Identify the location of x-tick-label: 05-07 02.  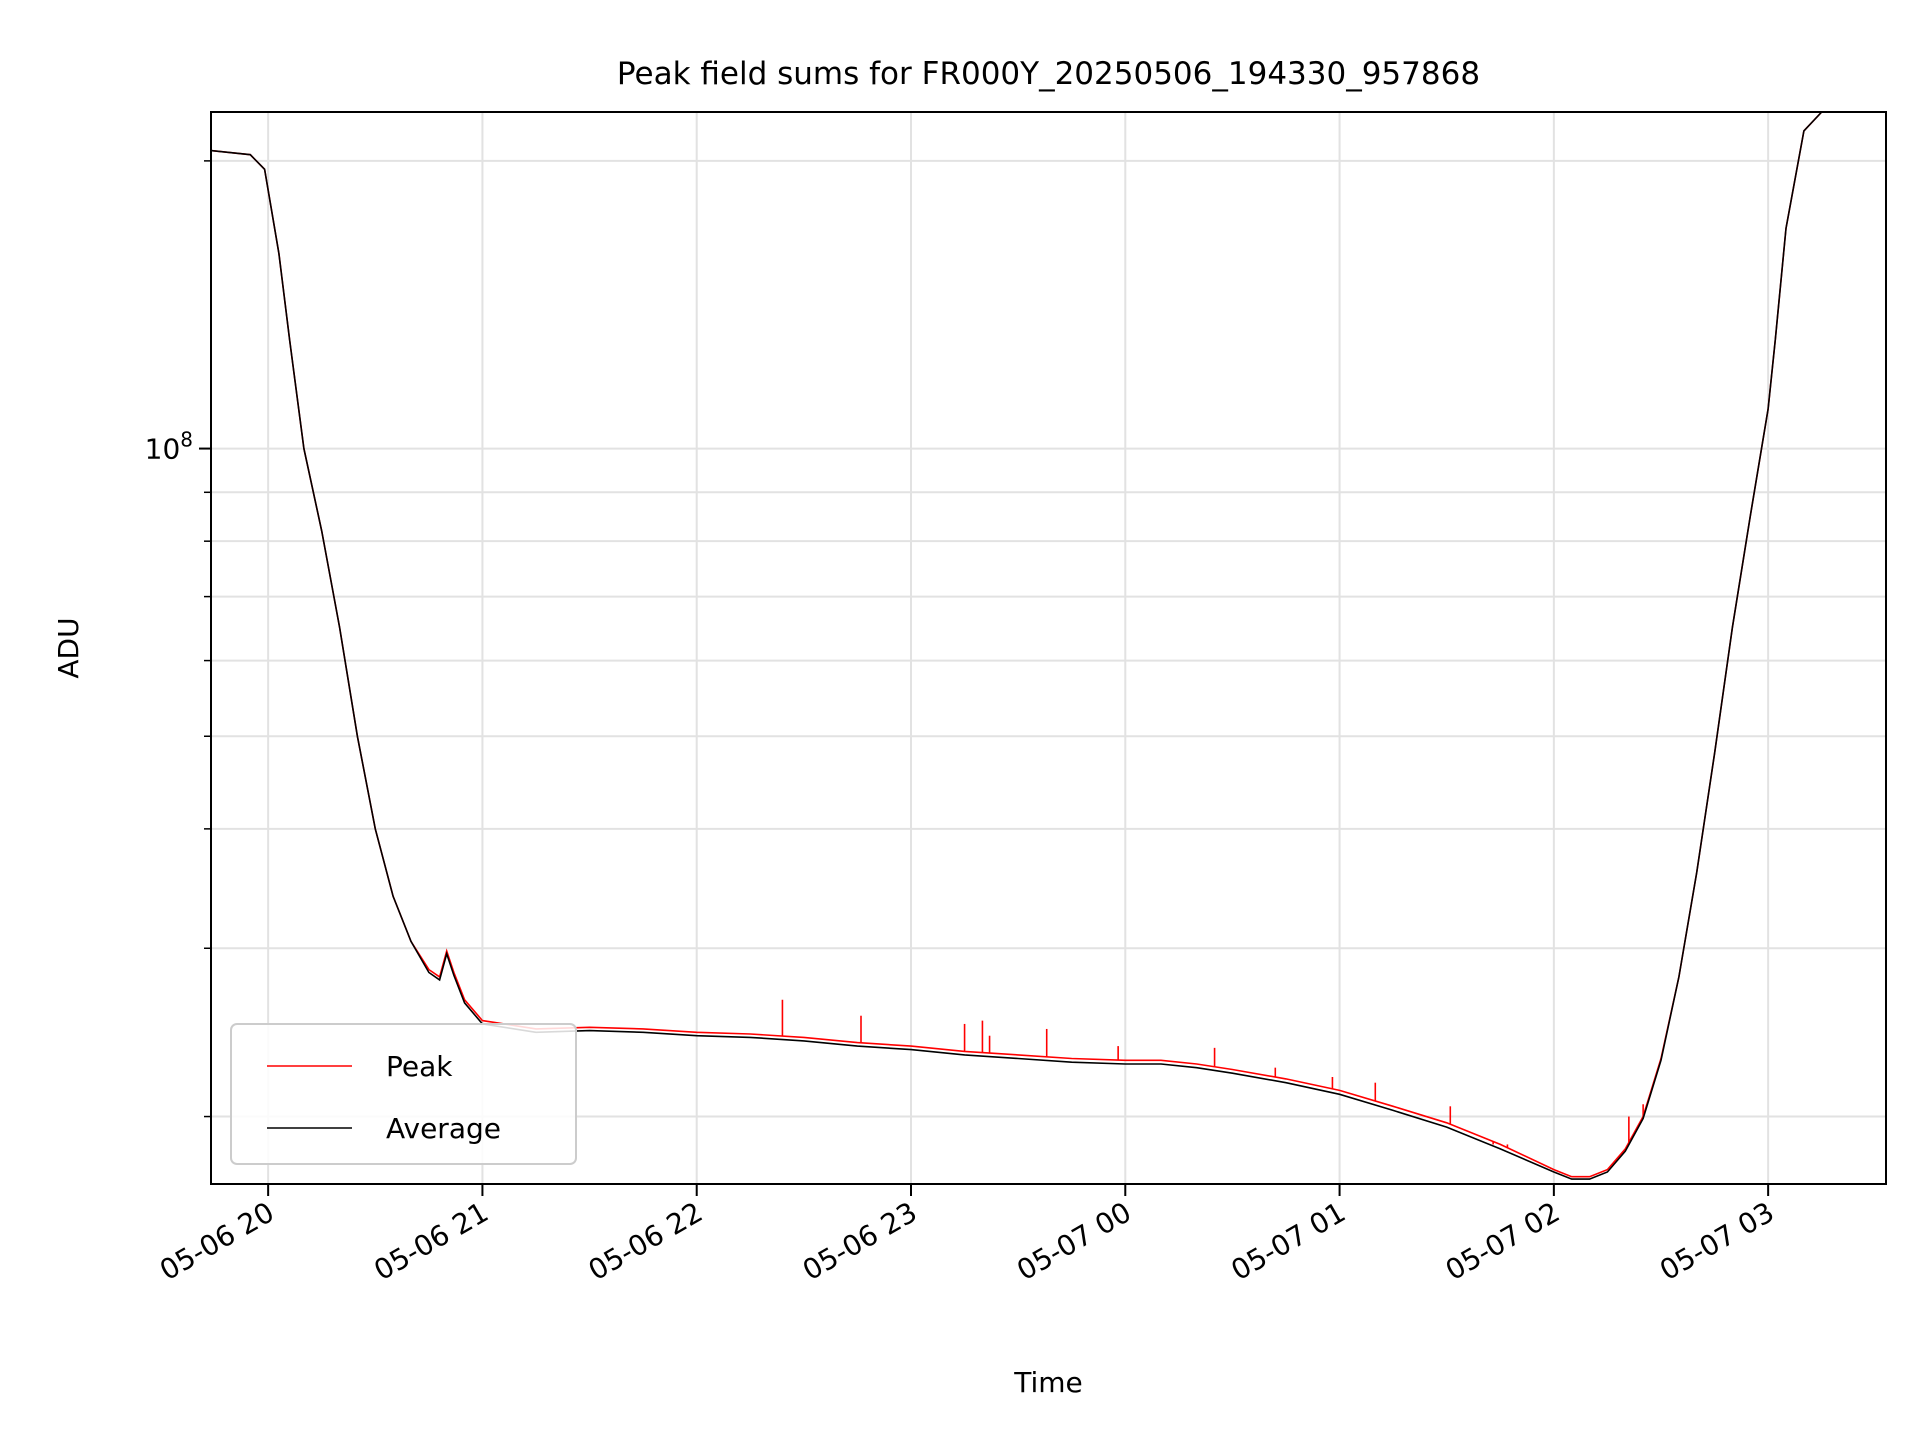
(1503, 1241).